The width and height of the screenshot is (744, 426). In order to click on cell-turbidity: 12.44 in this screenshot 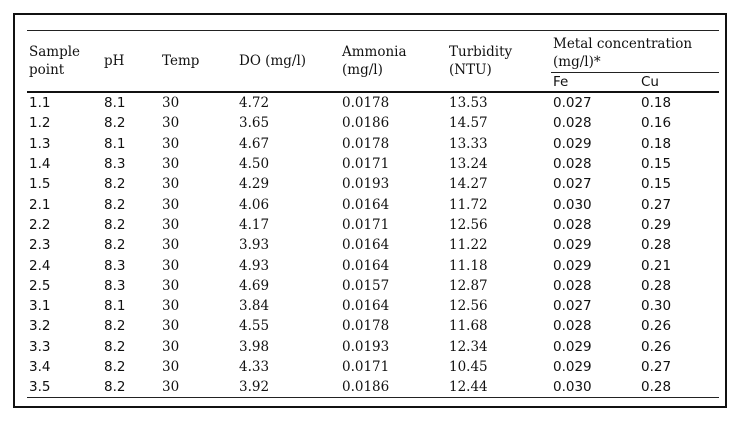, I will do `click(499, 388)`.